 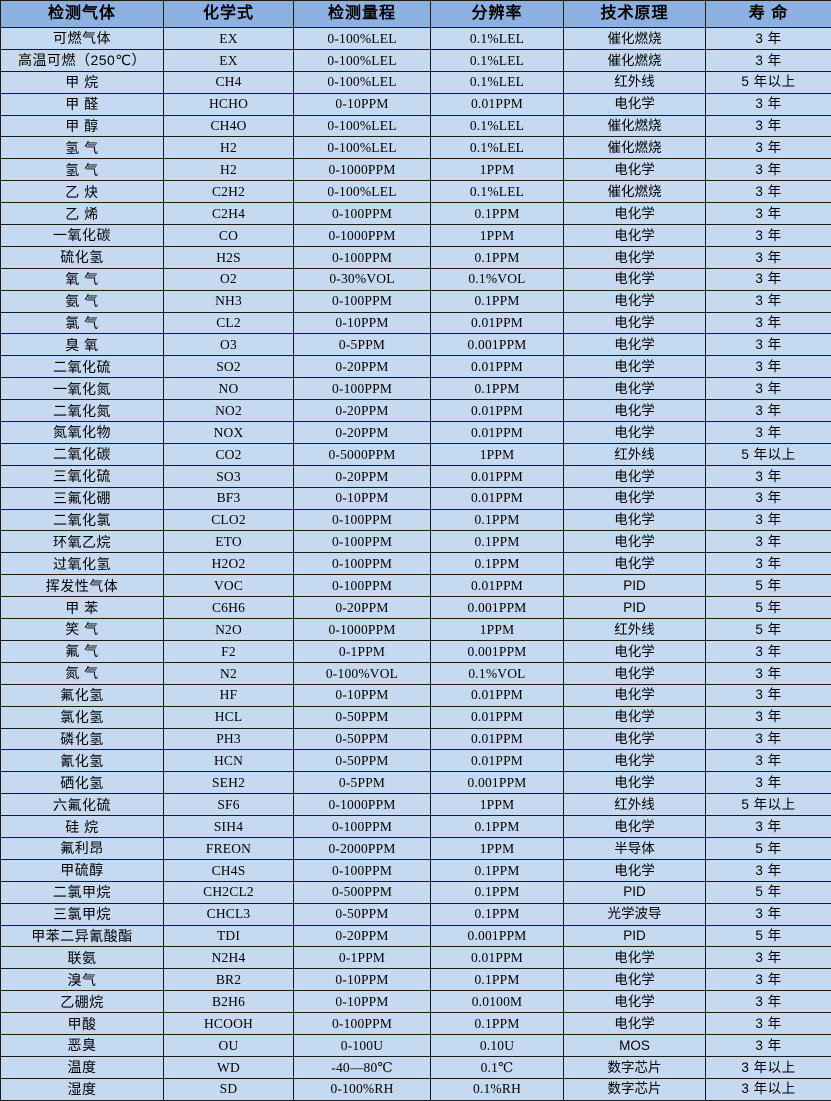 What do you see at coordinates (229, 783) in the screenshot?
I see `cell-formula: SEH2` at bounding box center [229, 783].